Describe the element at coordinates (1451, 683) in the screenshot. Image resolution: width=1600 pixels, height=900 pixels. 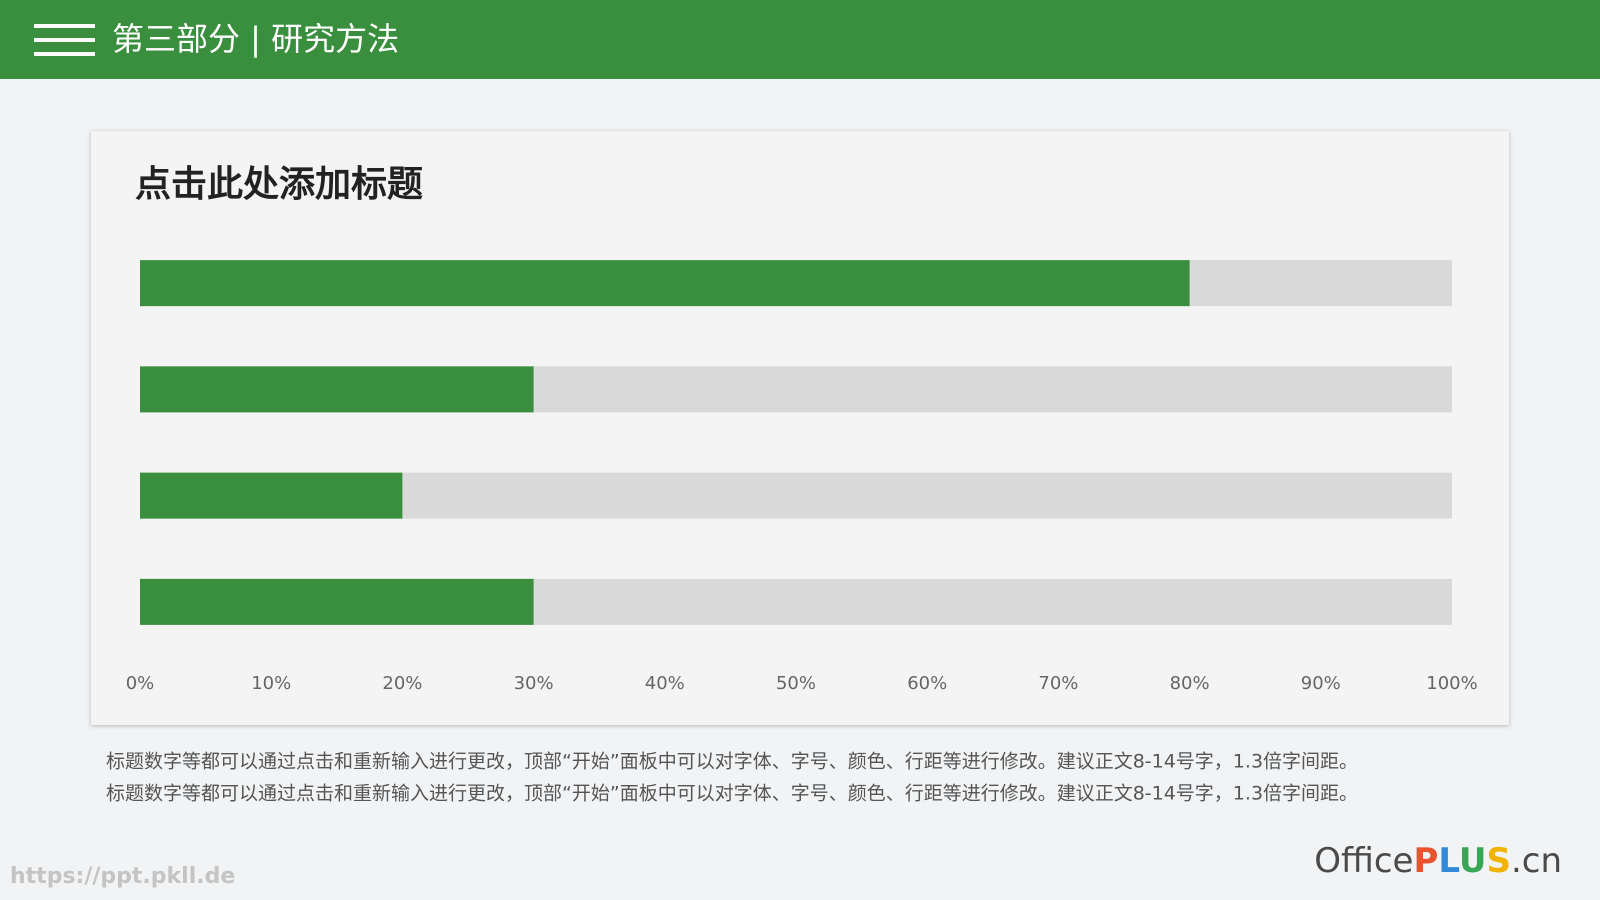
I see `x-tick-label: 100%` at that location.